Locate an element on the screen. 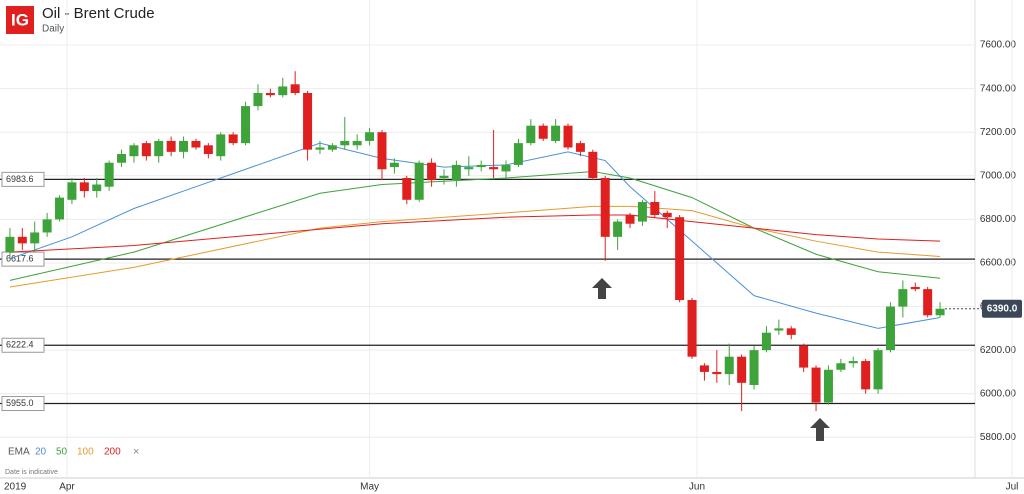 The width and height of the screenshot is (1024, 494). chart-title: Oil - Brent Crude is located at coordinates (98, 13).